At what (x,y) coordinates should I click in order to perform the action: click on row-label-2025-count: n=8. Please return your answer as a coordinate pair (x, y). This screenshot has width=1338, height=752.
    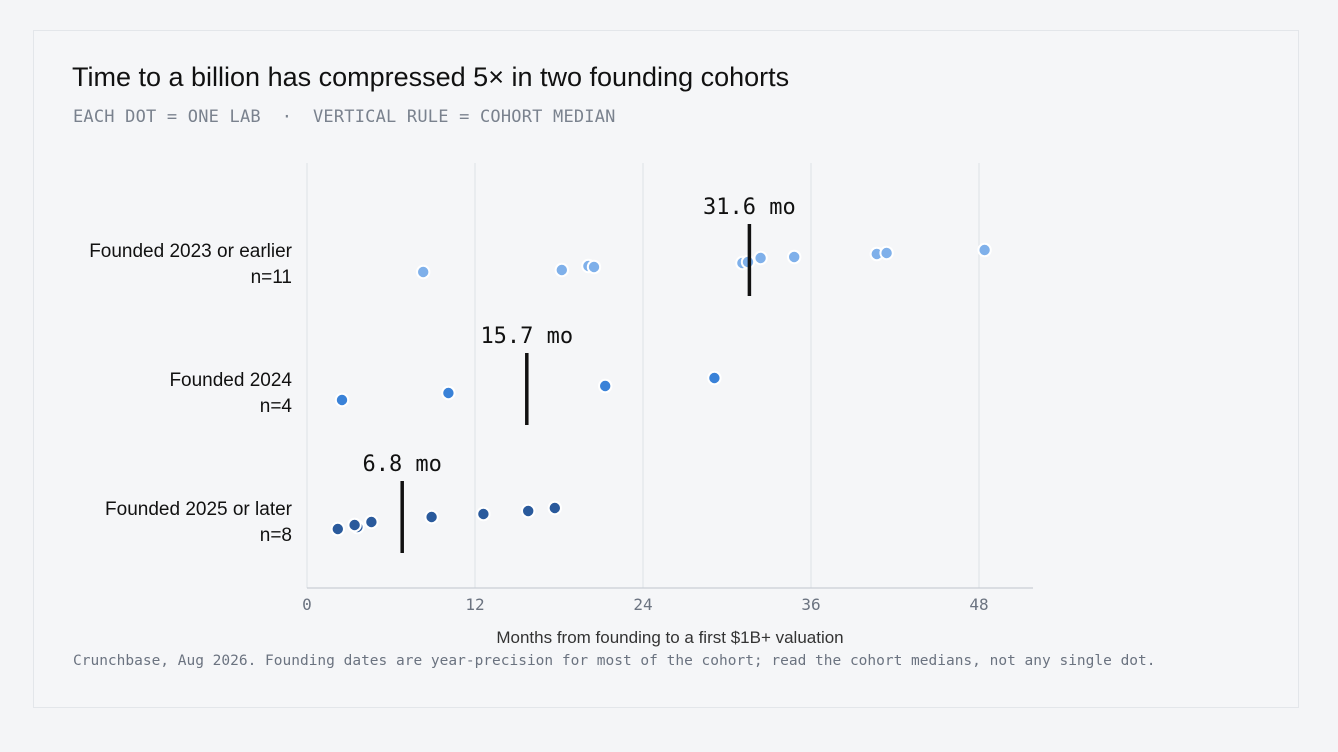
    Looking at the image, I should click on (275, 535).